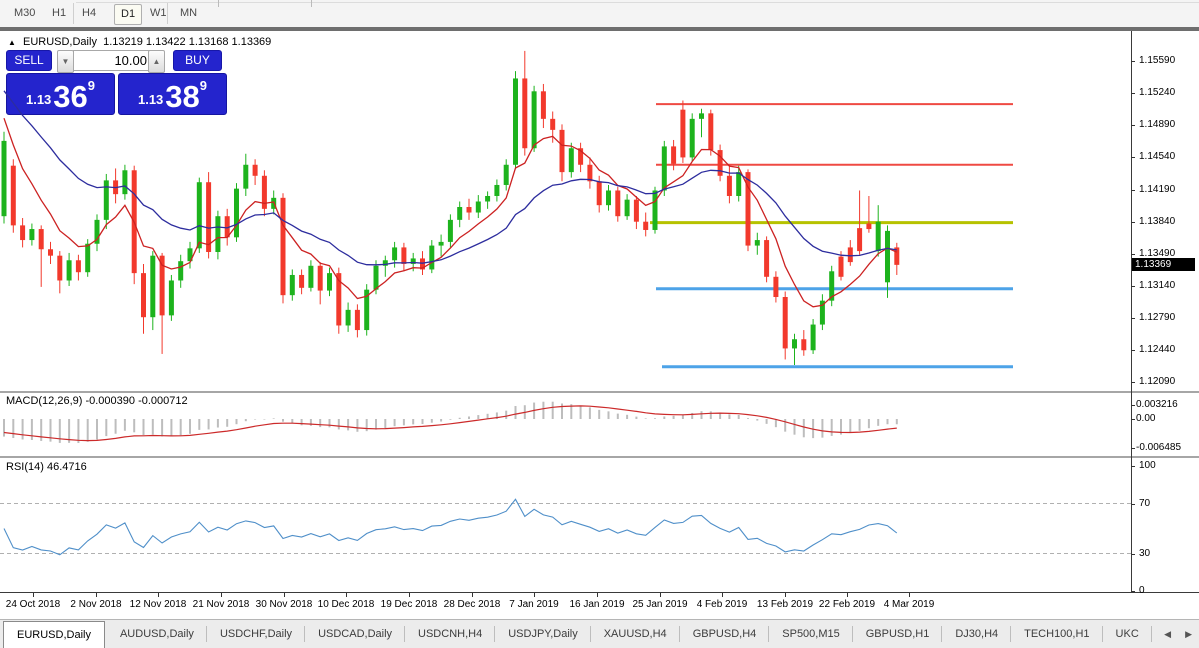 The width and height of the screenshot is (1199, 648). Describe the element at coordinates (96, 604) in the screenshot. I see `date-axis-label: 2 Nov 2018` at that location.